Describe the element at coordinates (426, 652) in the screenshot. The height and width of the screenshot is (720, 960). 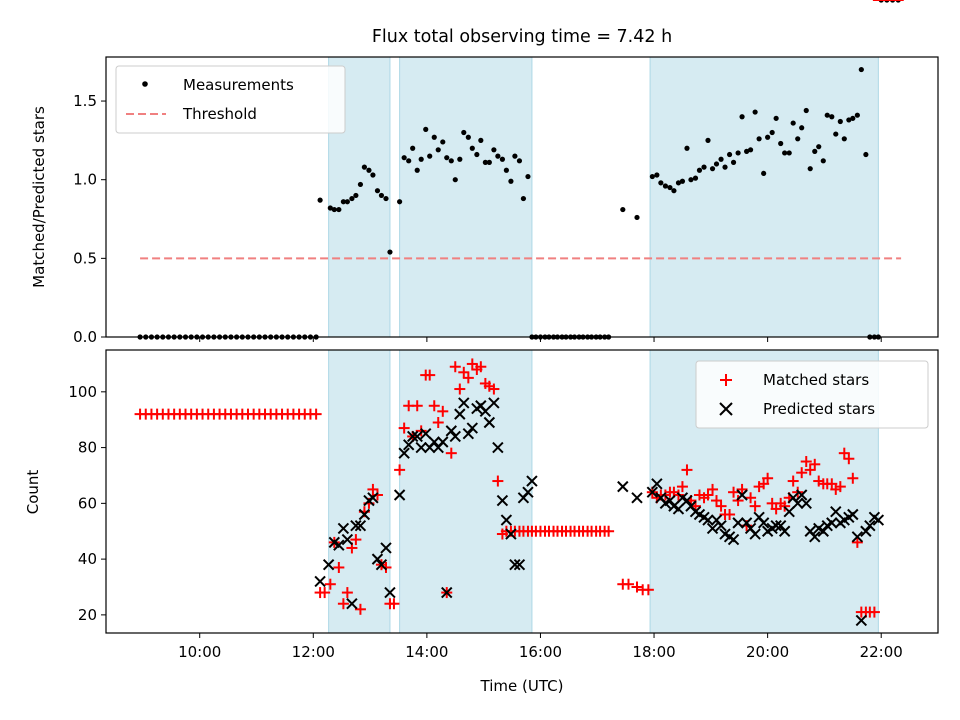
I see `x-tick-label: 14:00` at that location.